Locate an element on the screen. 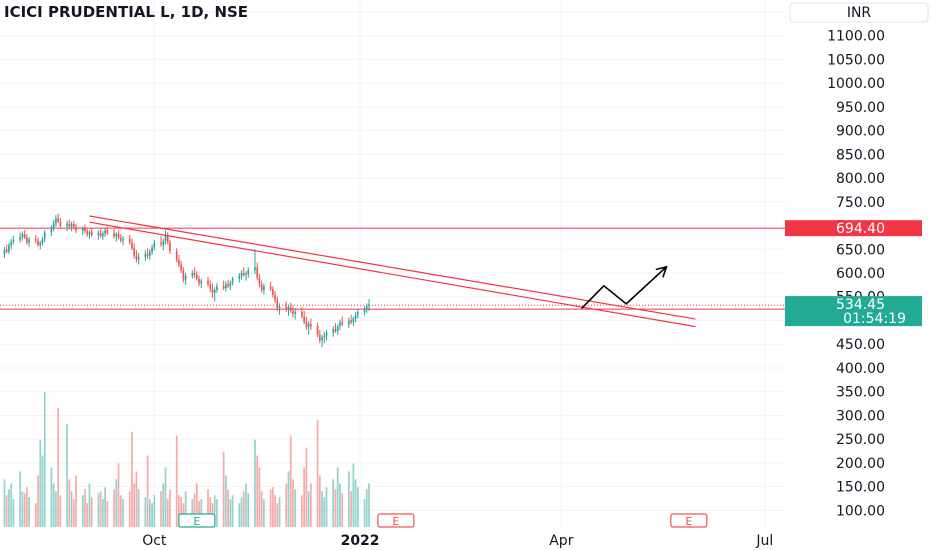 This screenshot has height=550, width=932. candles is located at coordinates (186, 280).